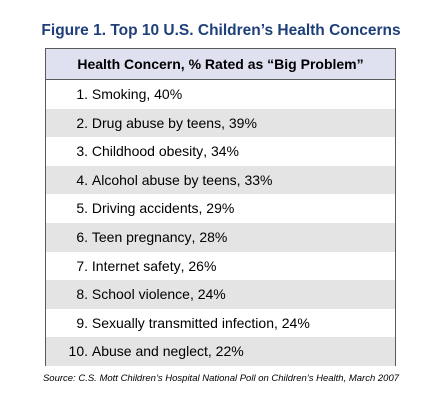  I want to click on row-percent: 28%, so click(213, 236).